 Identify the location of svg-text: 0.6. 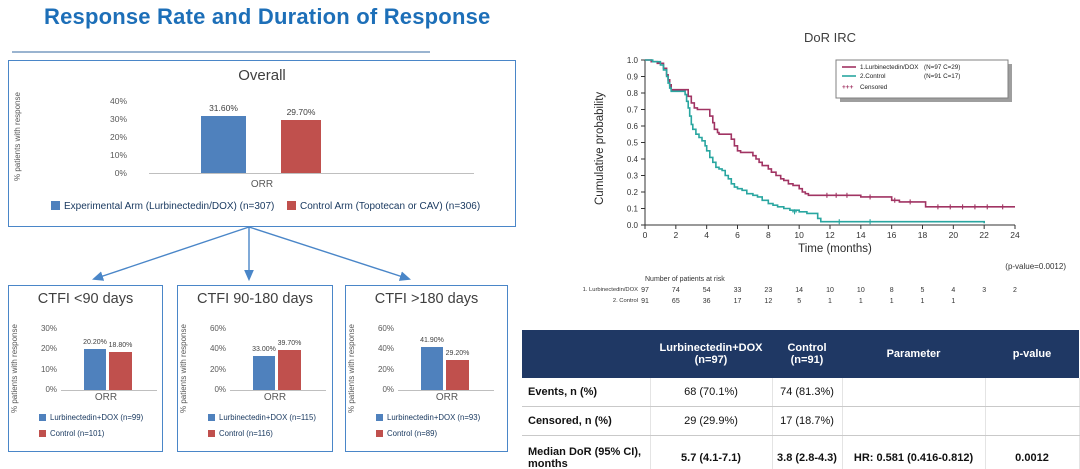
(633, 126).